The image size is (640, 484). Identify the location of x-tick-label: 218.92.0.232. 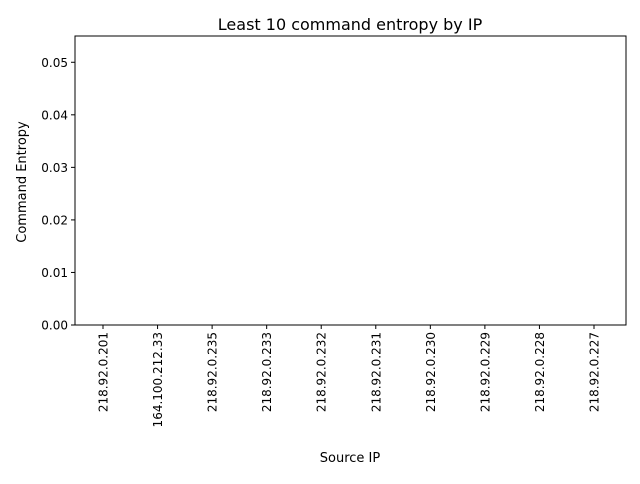
(322, 372).